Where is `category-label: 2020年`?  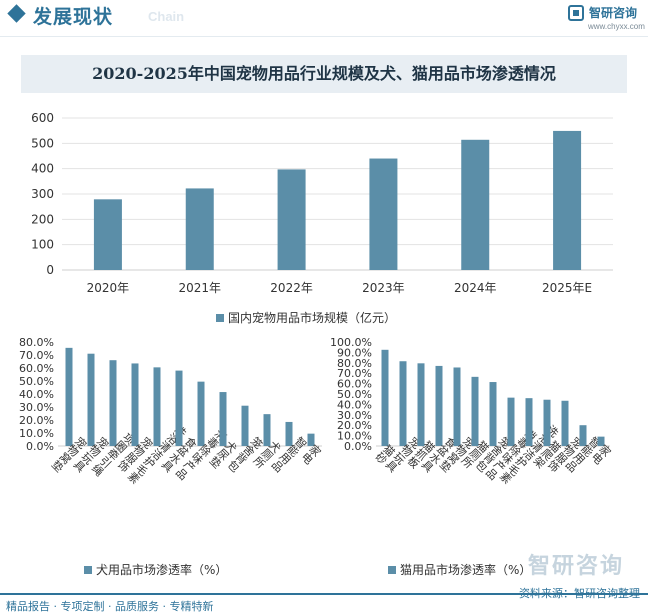
category-label: 2020年 is located at coordinates (108, 288).